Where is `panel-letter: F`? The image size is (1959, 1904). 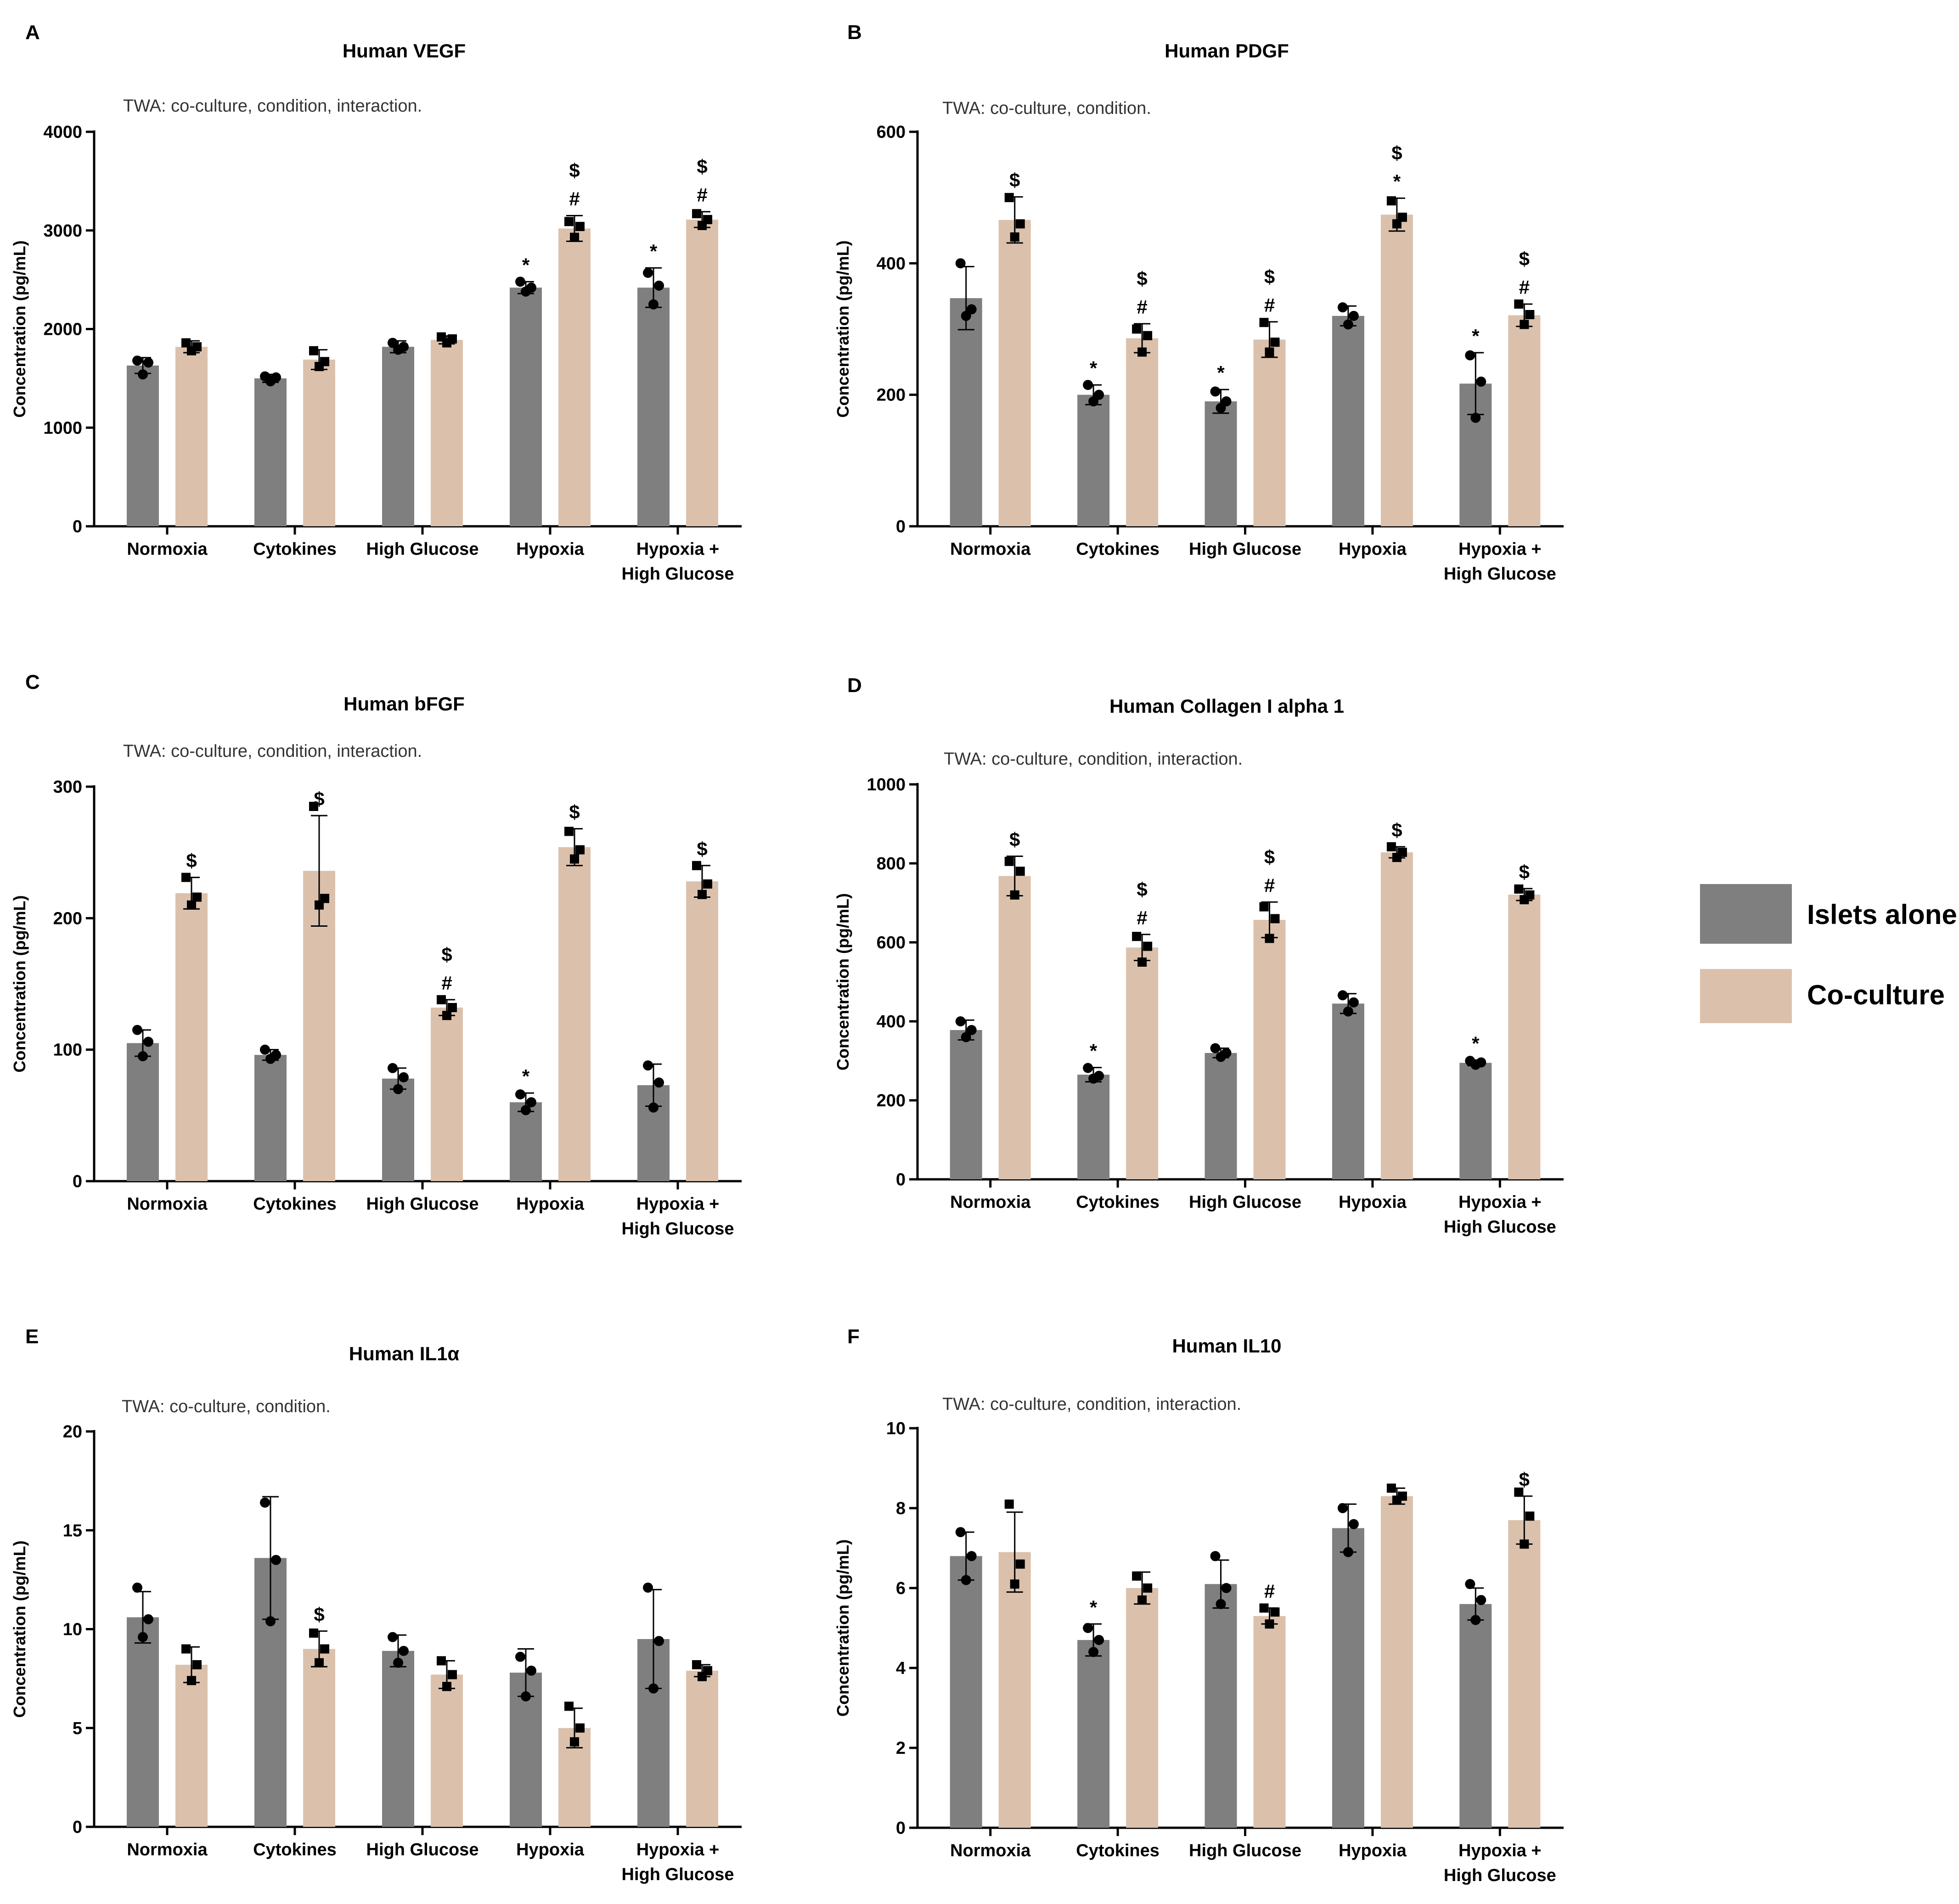
panel-letter: F is located at coordinates (853, 1336).